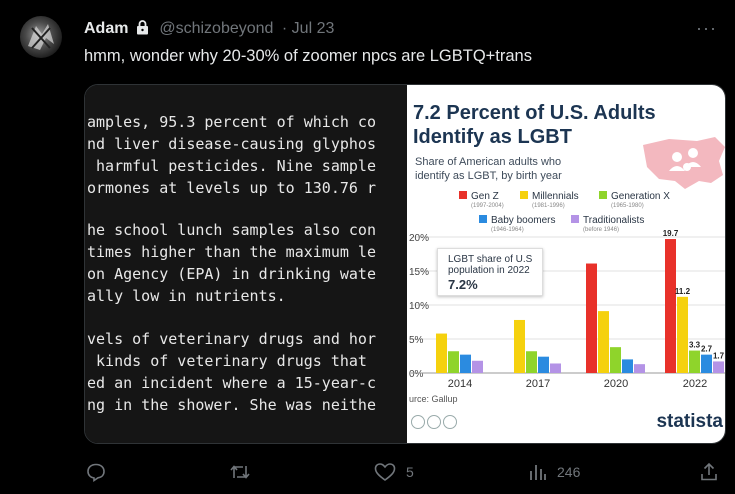 This screenshot has height=494, width=735. What do you see at coordinates (231, 405) in the screenshot?
I see `terminal-line: ng in the shower. She was neithe` at bounding box center [231, 405].